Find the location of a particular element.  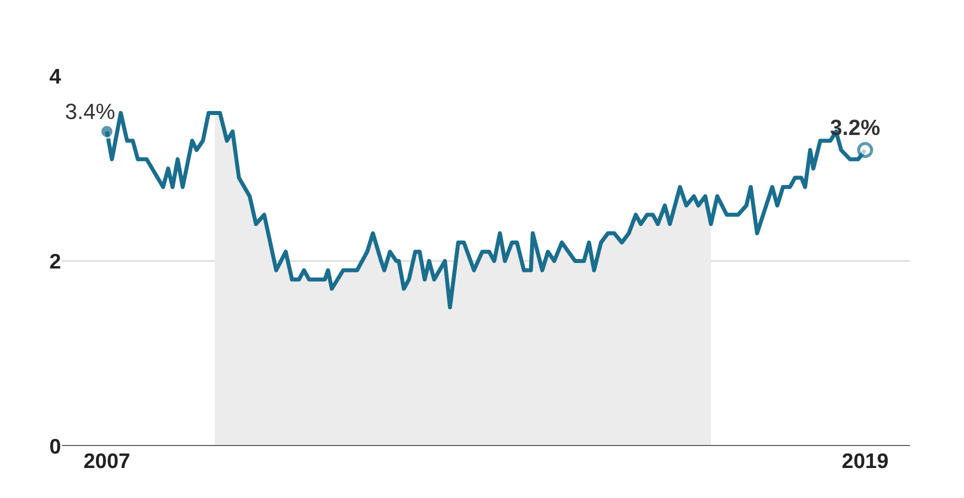

annotation: 3.4% is located at coordinates (90, 111).